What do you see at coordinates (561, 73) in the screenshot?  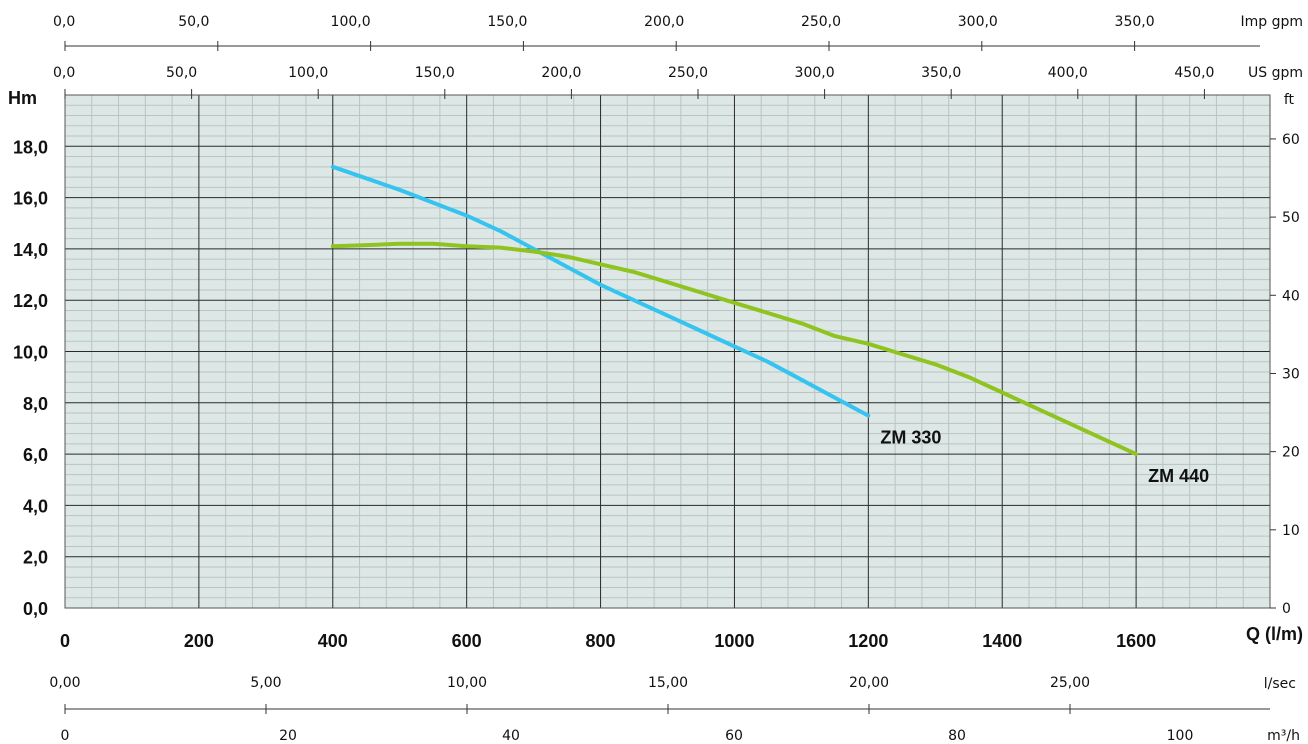 I see `us-gpm-tick-label: 200,0` at bounding box center [561, 73].